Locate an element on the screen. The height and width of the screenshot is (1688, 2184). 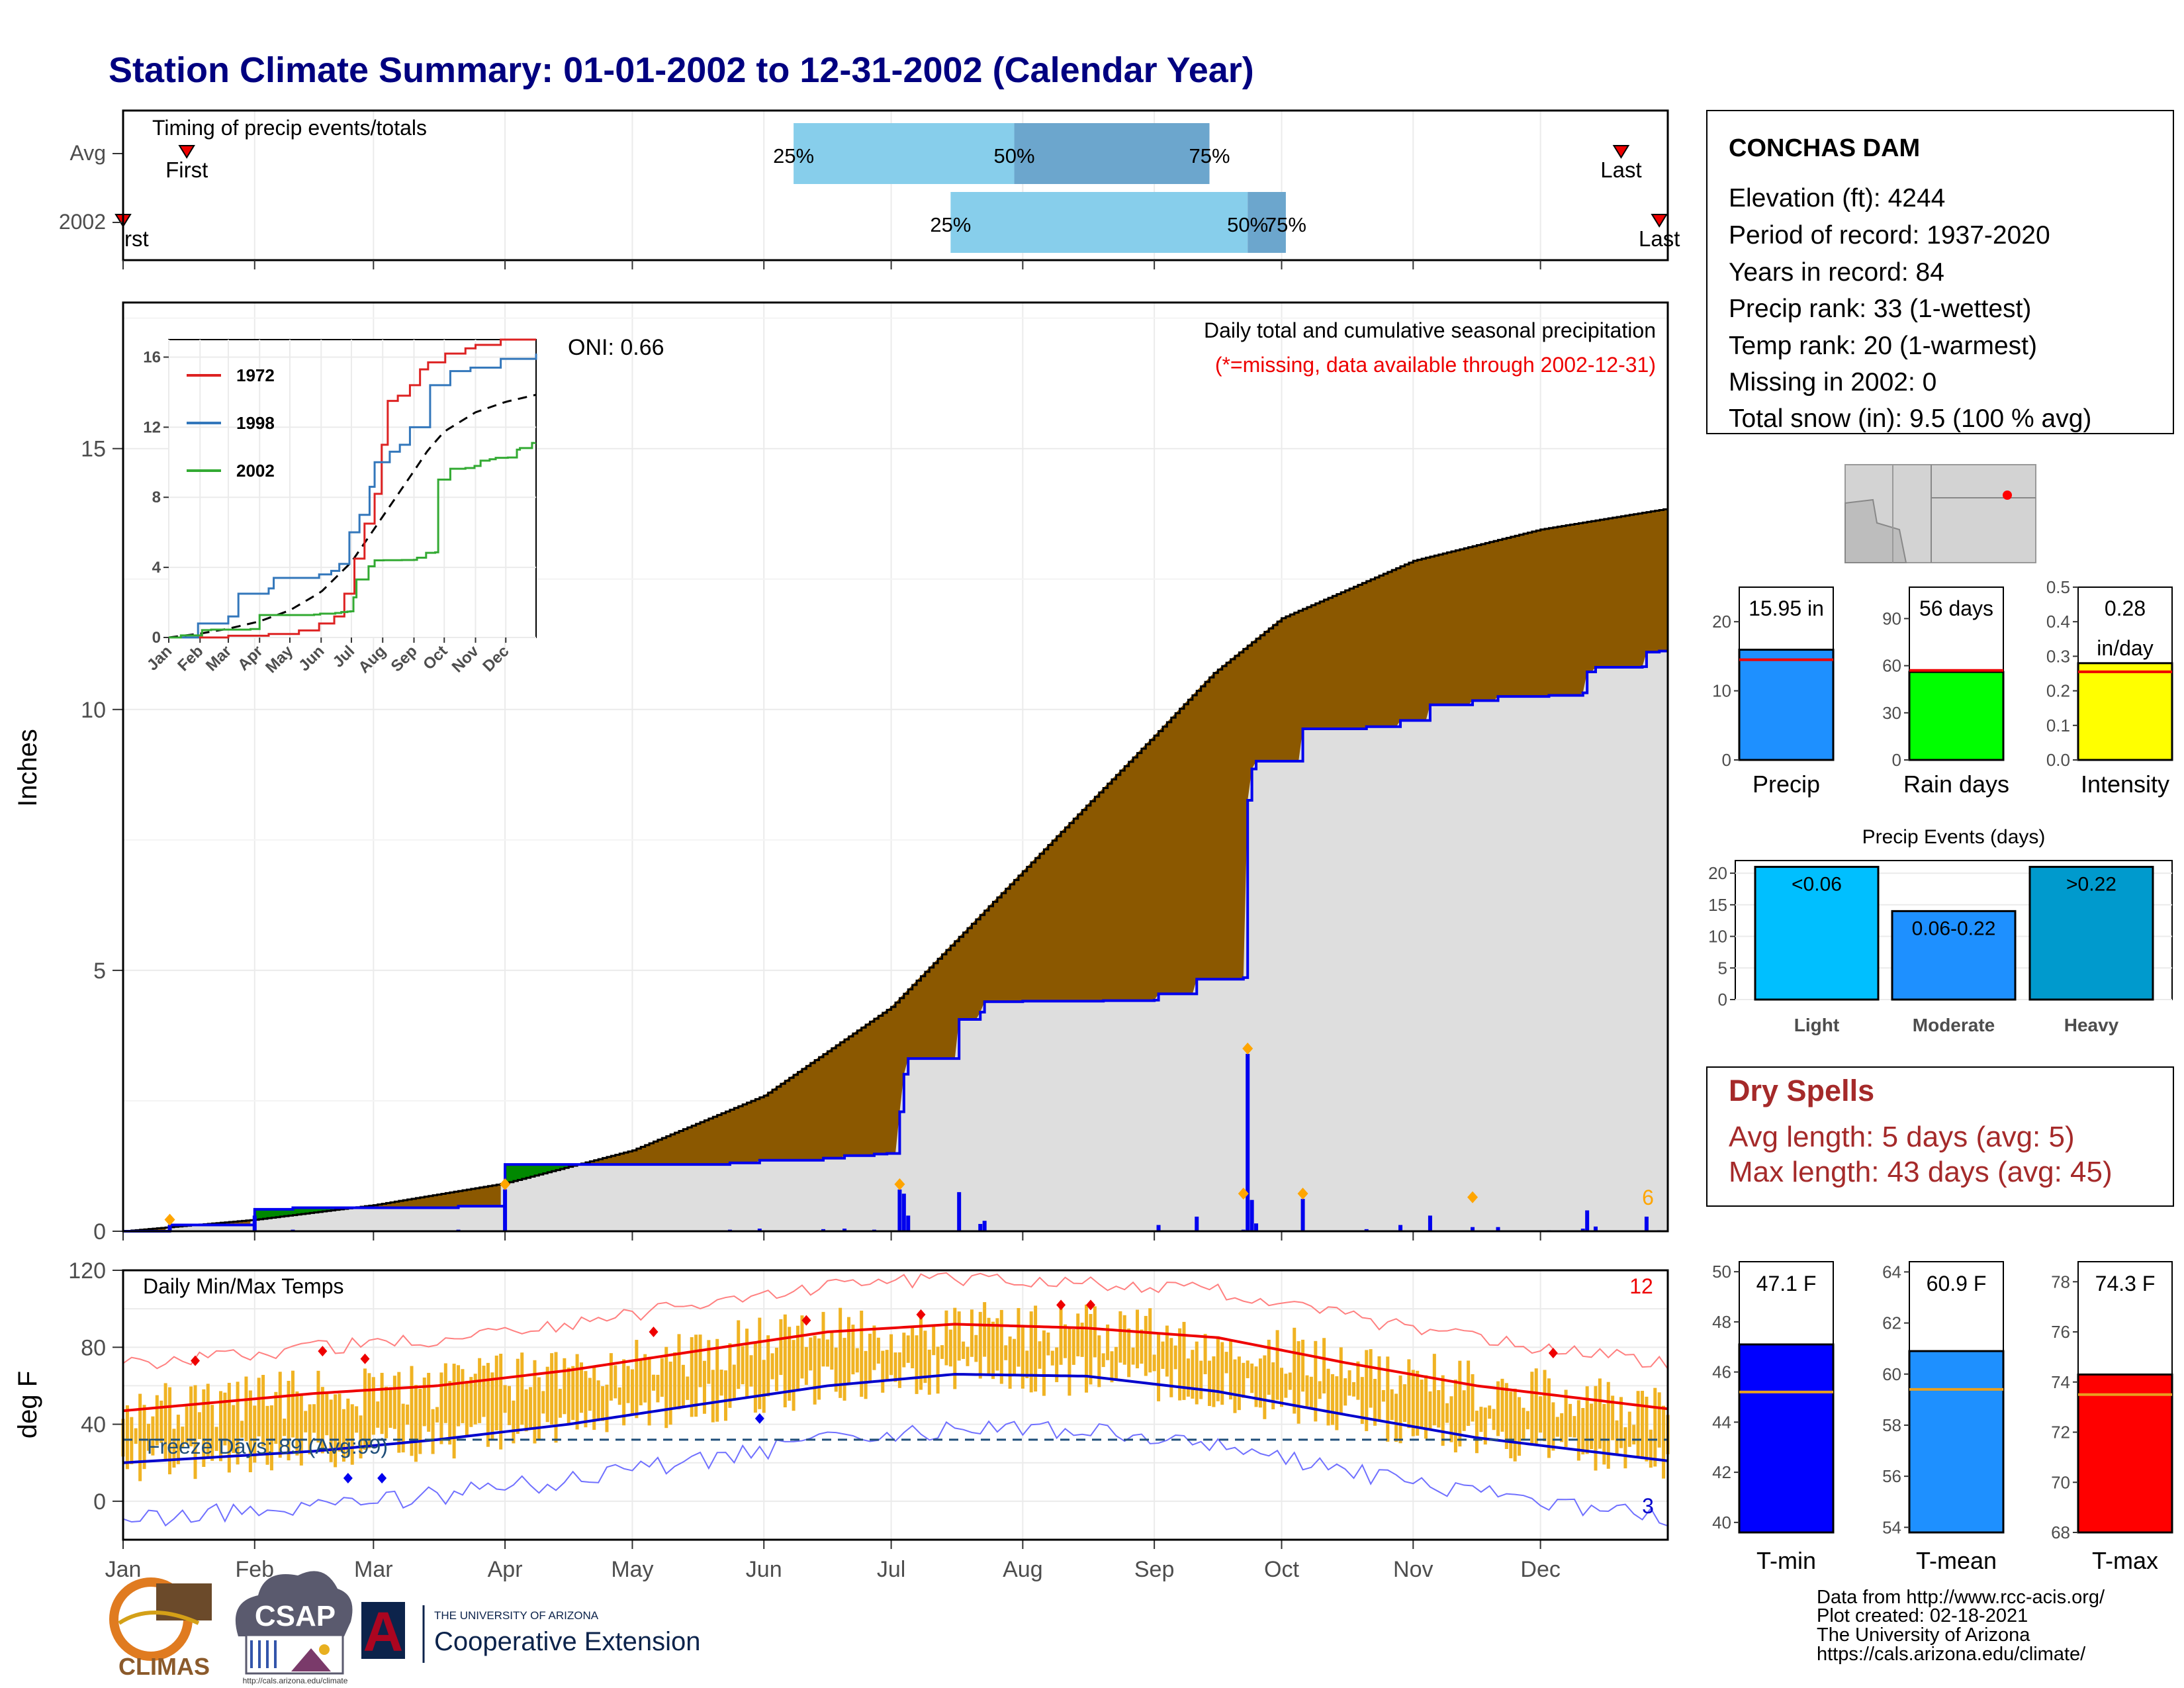
temp-value-label: 47.1 F is located at coordinates (1786, 1283).